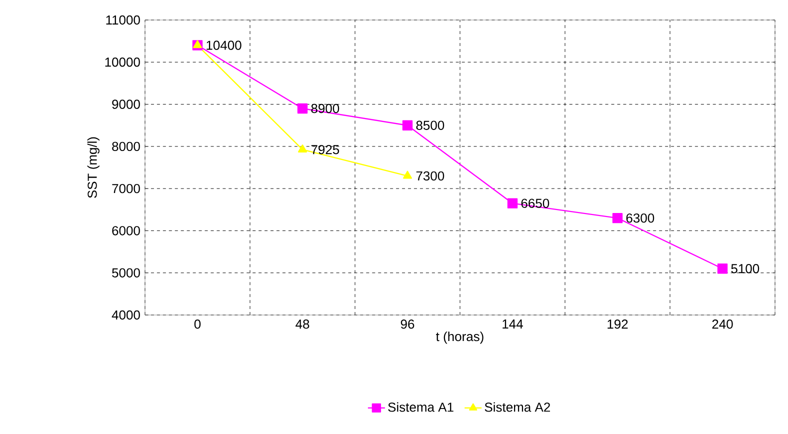  I want to click on x-tick-label: 48, so click(303, 324).